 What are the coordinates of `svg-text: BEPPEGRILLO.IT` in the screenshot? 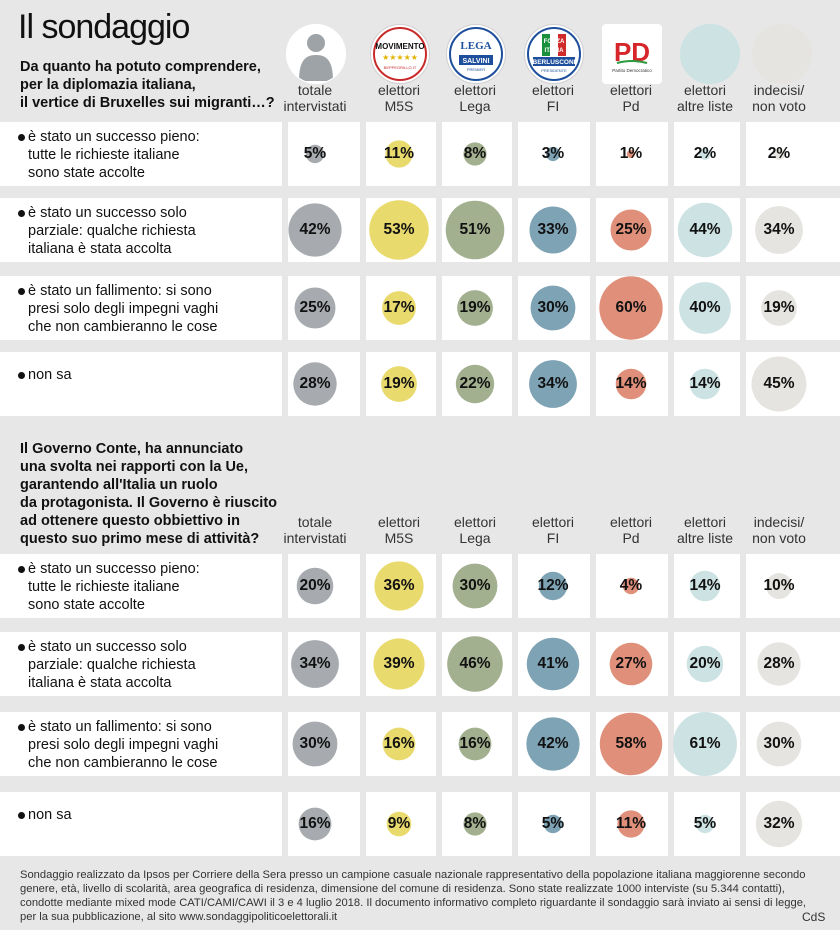 It's located at (400, 67).